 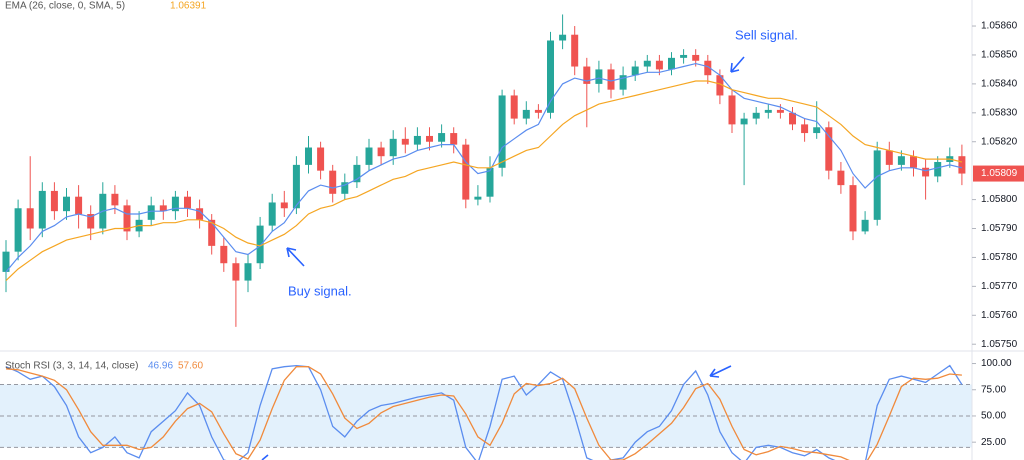 What do you see at coordinates (71, 366) in the screenshot?
I see `stoch-title: Stoch RSI (3, 3, 14, 14, close)` at bounding box center [71, 366].